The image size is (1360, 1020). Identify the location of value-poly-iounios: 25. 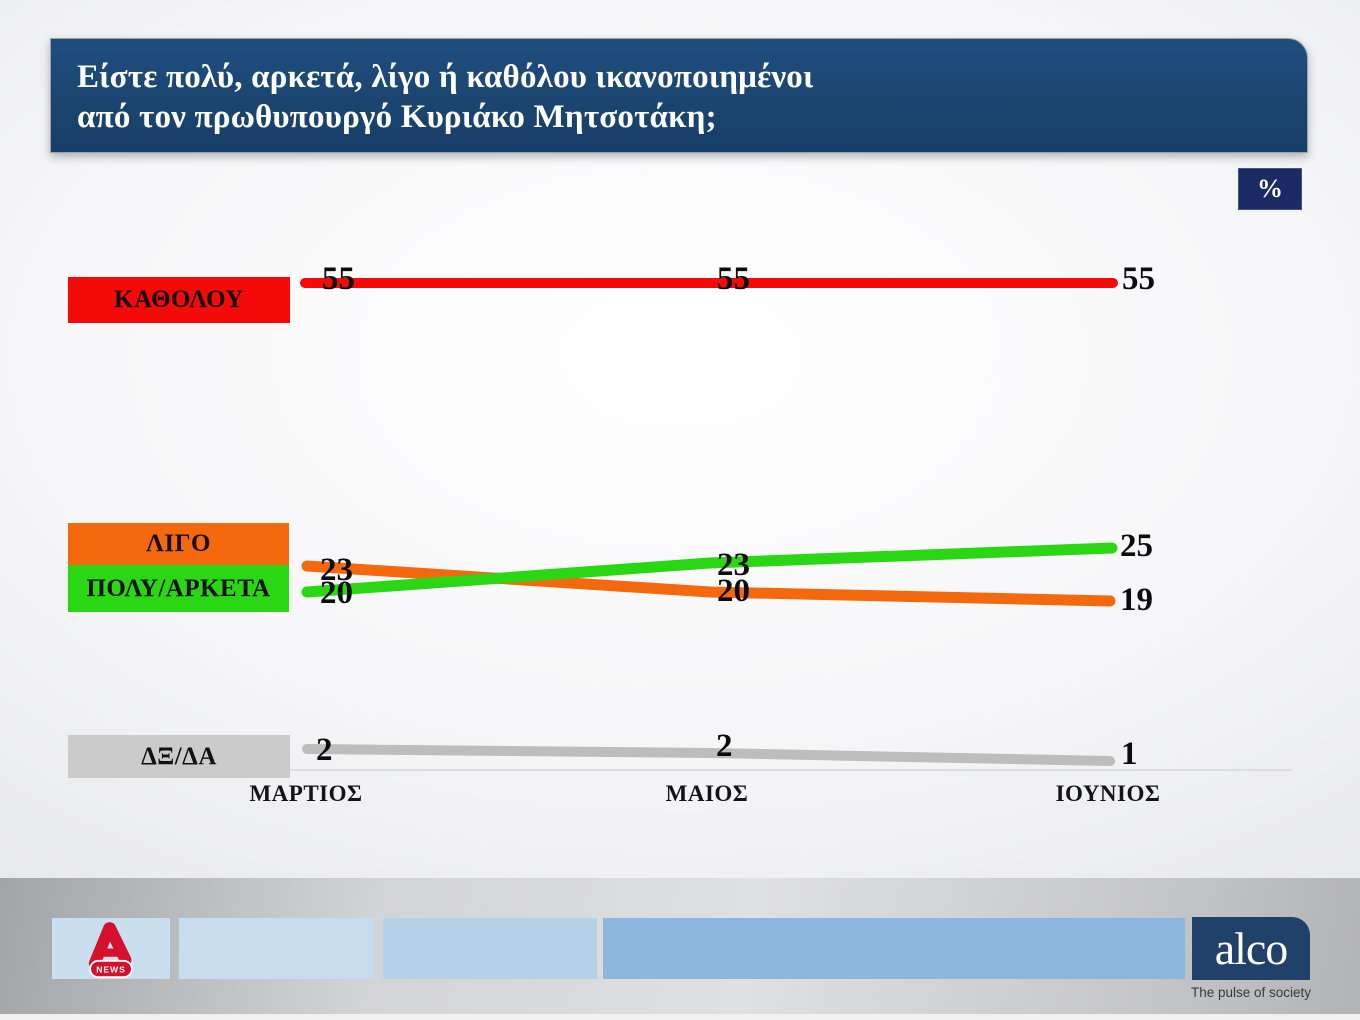
(1136, 546).